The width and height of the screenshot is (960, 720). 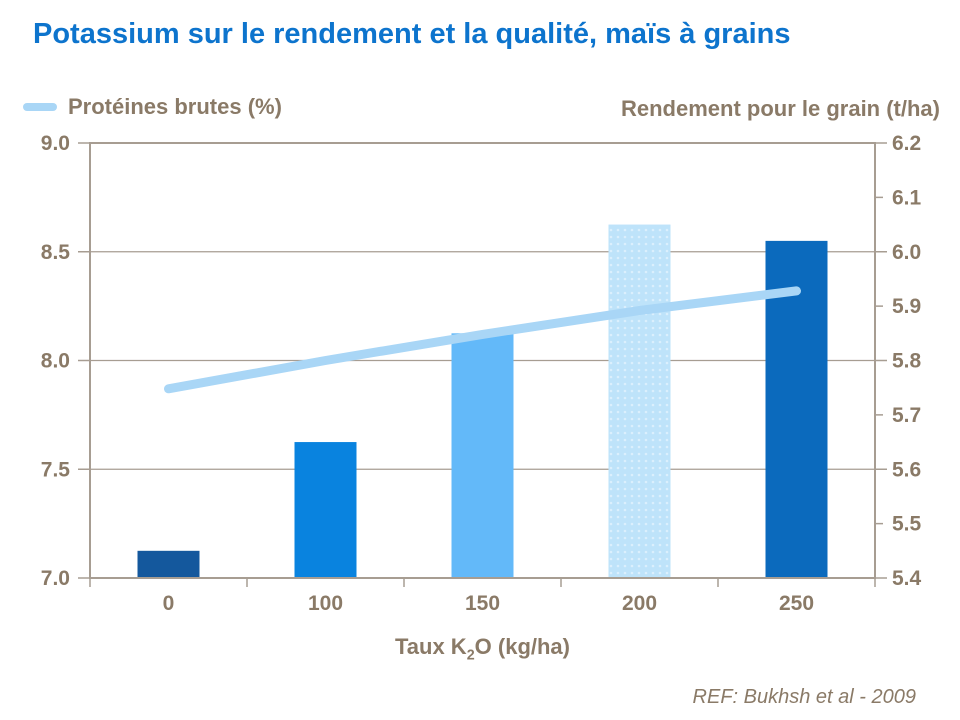 I want to click on right-axis-tick-label: 5.5, so click(x=907, y=524).